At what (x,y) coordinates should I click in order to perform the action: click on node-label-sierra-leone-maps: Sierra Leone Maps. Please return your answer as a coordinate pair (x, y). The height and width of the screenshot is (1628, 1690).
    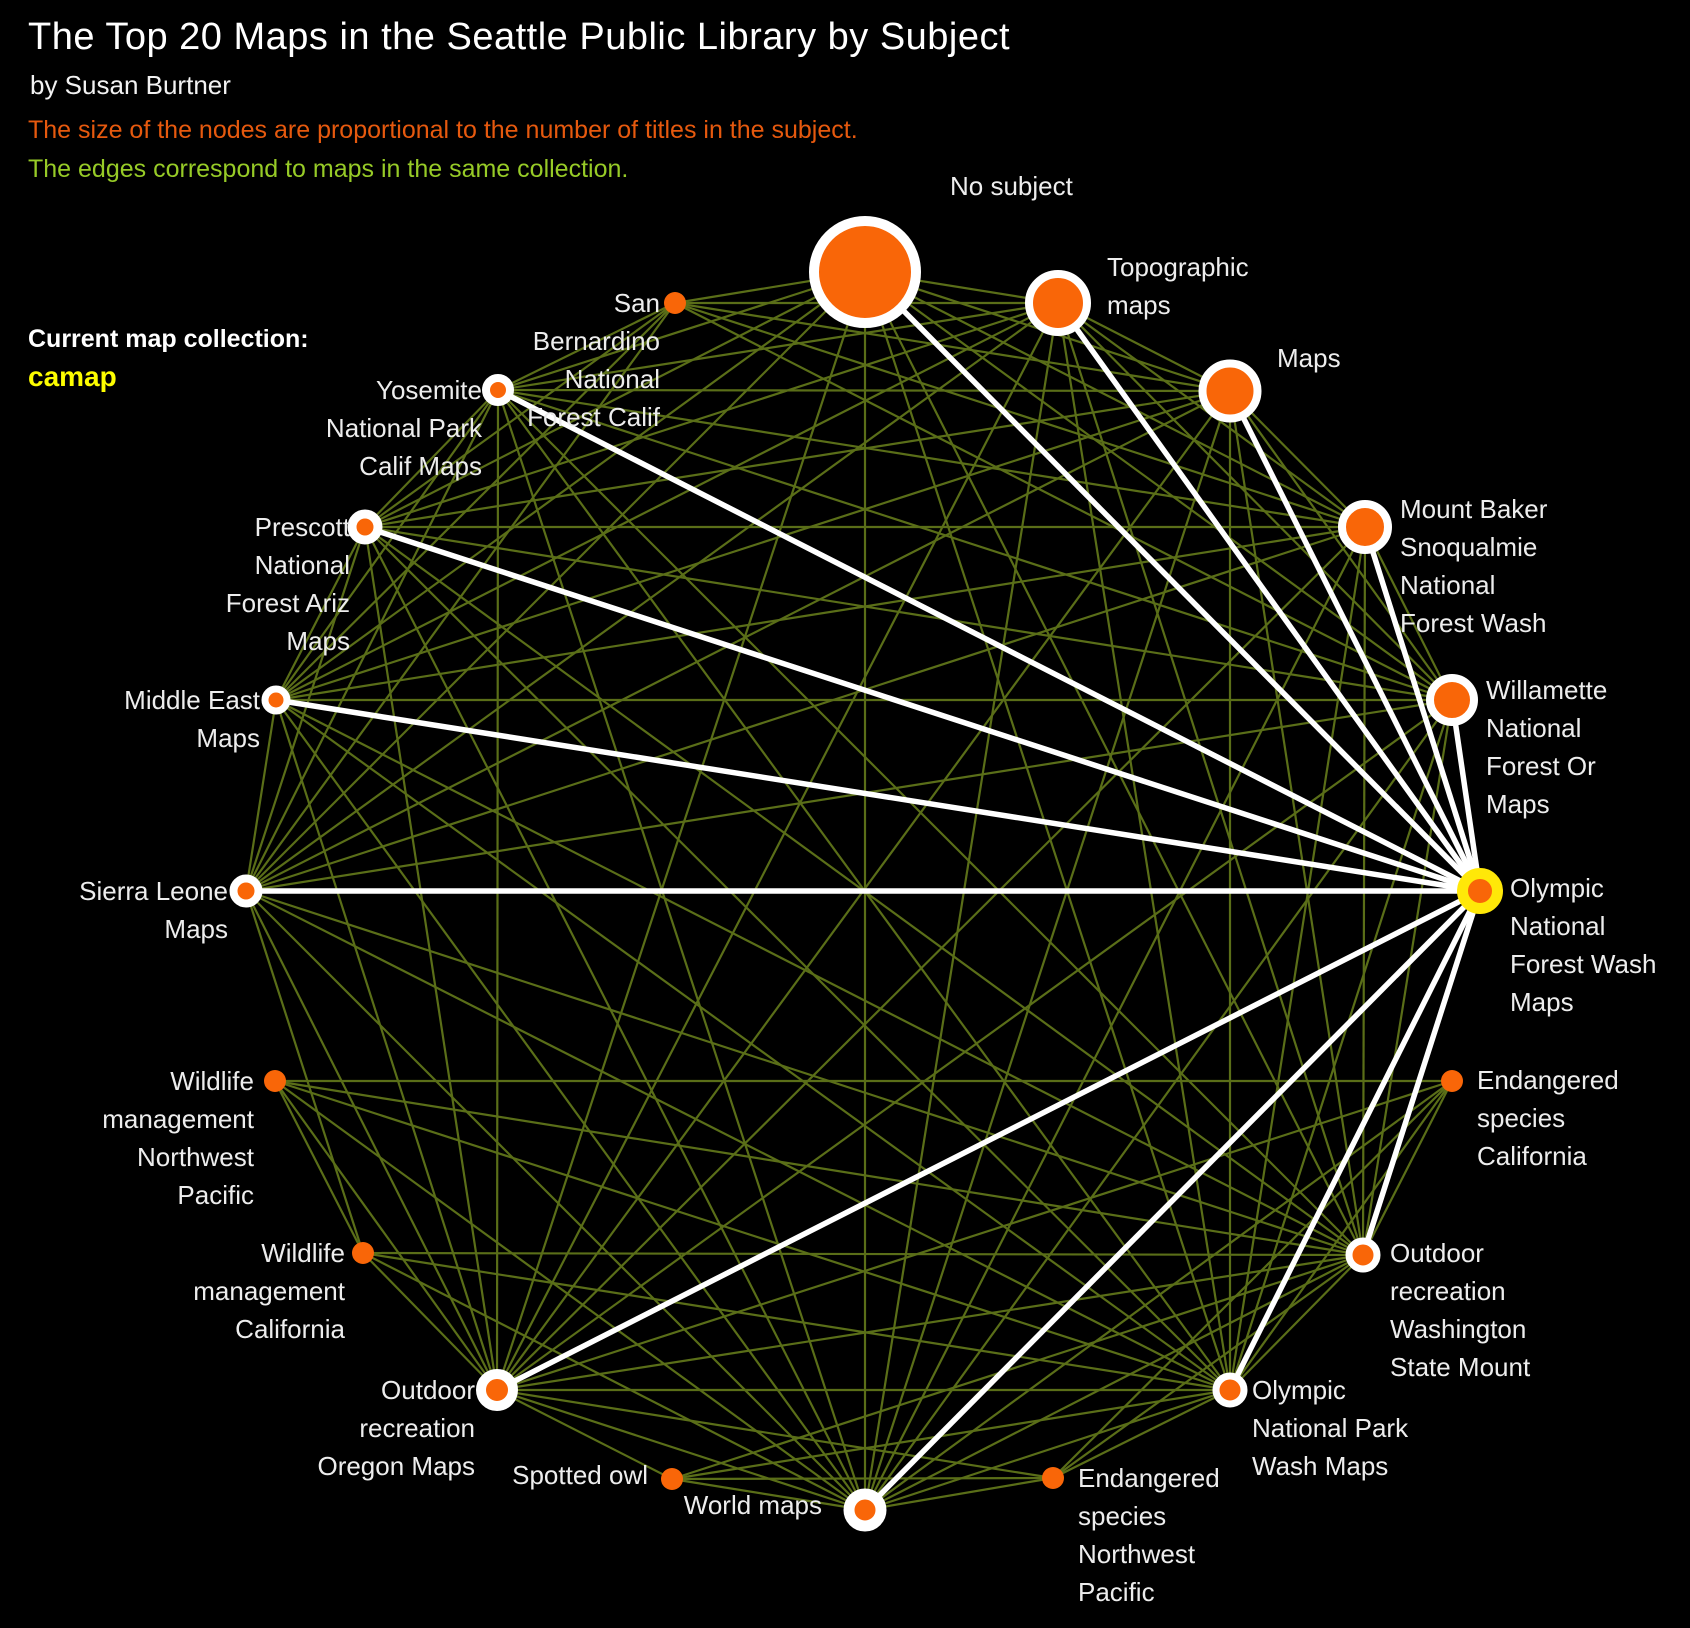
    Looking at the image, I should click on (153, 910).